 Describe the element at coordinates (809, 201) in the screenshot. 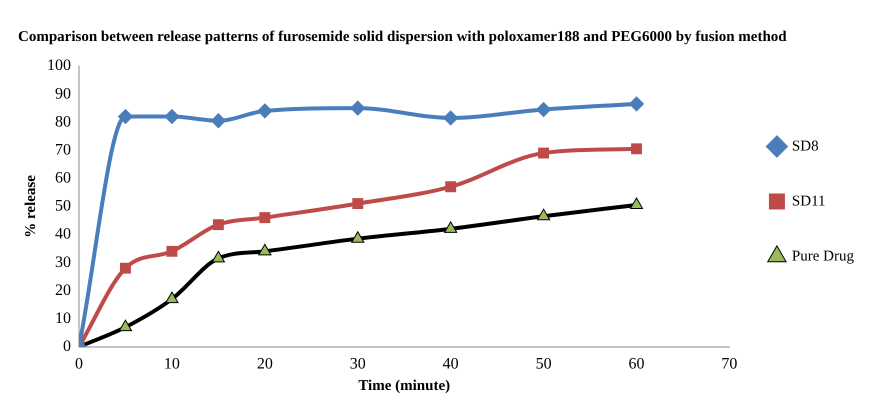

I see `legend-label: SD11` at that location.